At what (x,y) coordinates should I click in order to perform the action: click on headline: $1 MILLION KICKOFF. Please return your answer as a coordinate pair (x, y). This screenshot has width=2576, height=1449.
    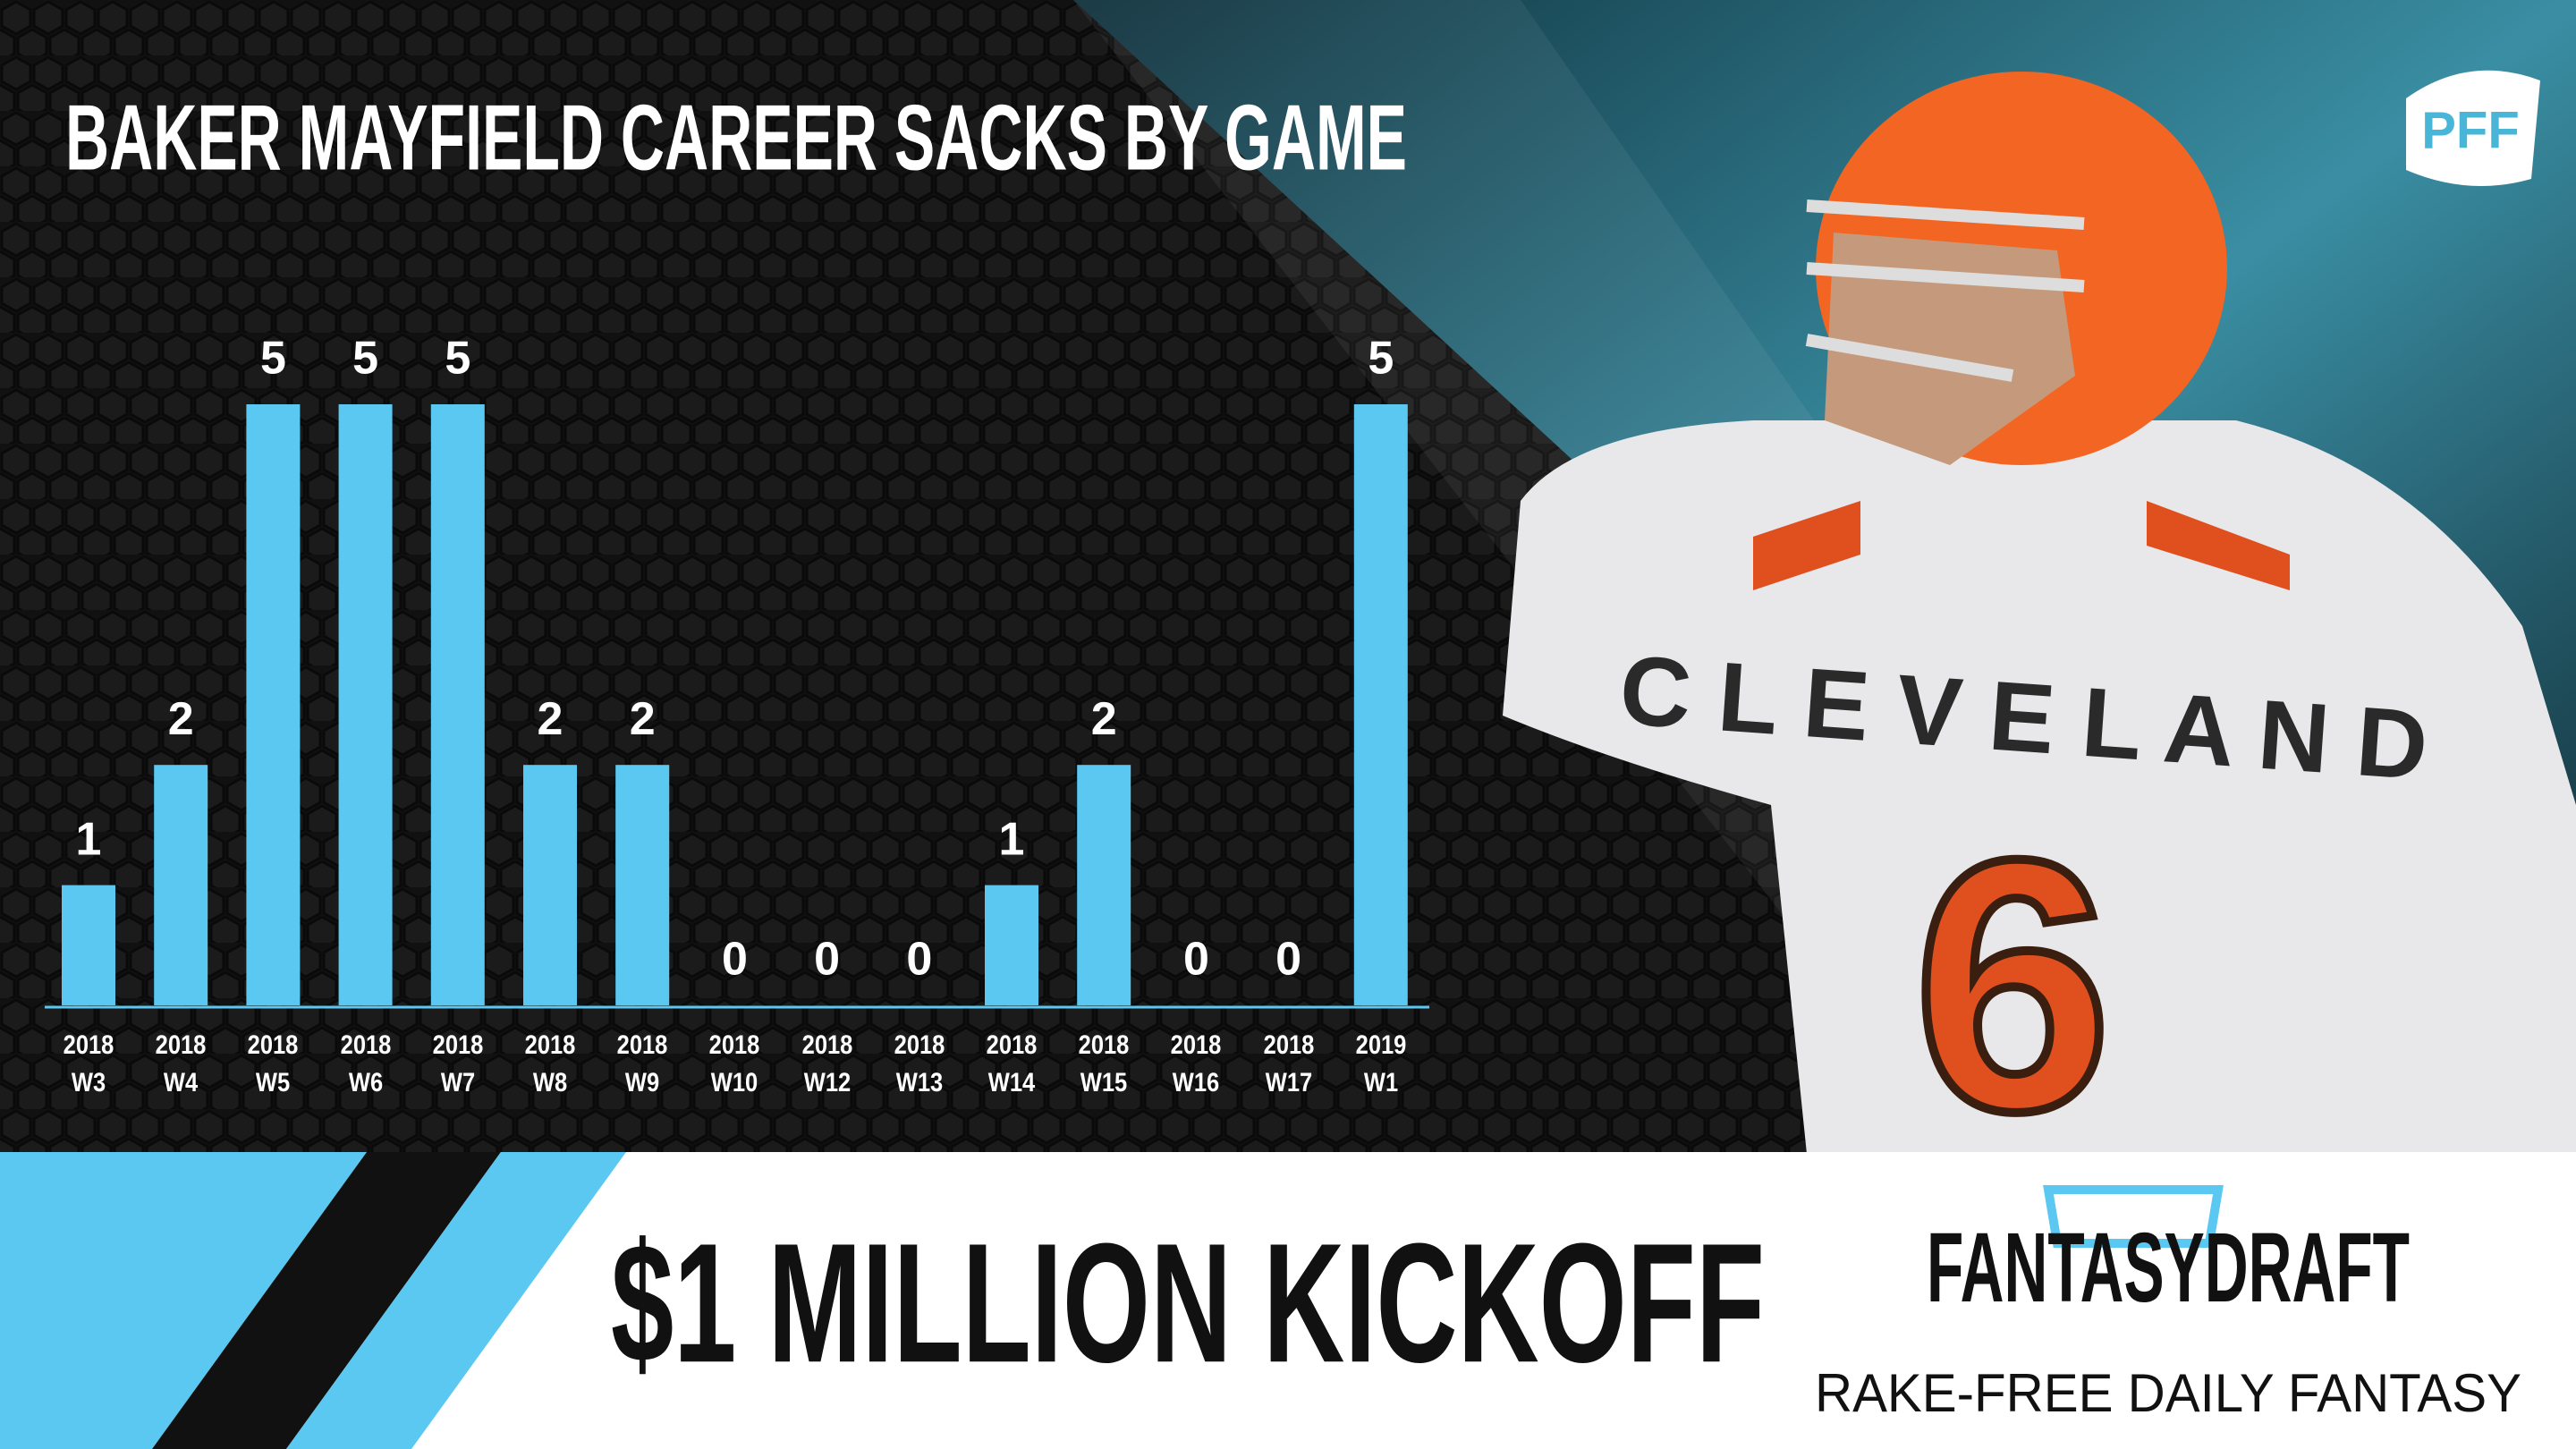
    Looking at the image, I should click on (1188, 1303).